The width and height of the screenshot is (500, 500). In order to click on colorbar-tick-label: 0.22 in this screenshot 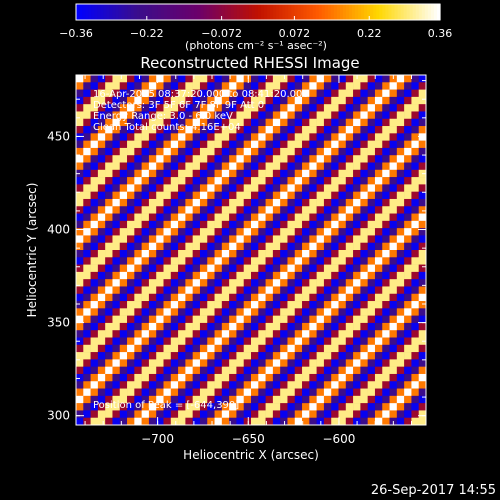, I will do `click(369, 33)`.